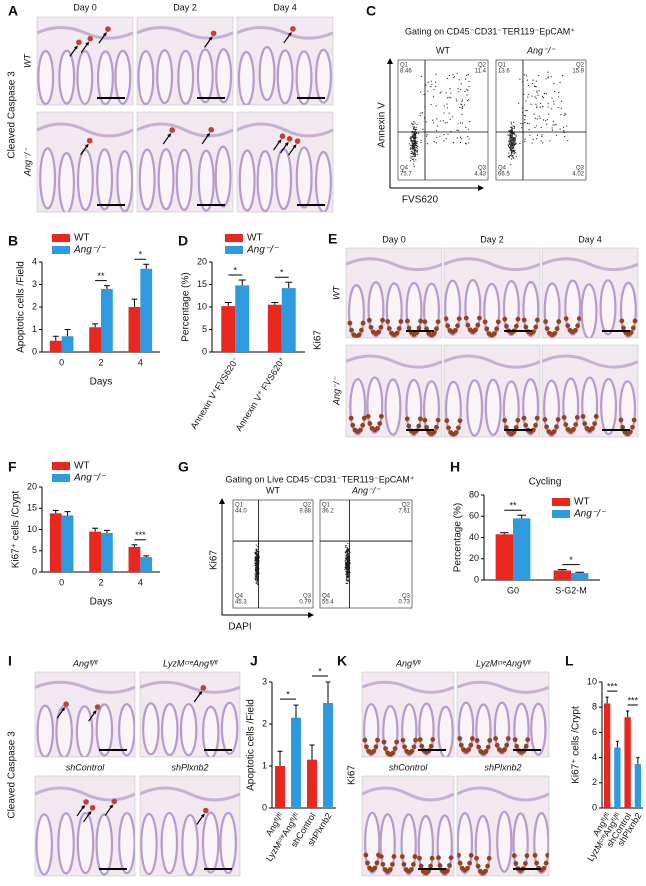 The image size is (646, 886). Describe the element at coordinates (34, 261) in the screenshot. I see `y-tick-label: 4` at that location.